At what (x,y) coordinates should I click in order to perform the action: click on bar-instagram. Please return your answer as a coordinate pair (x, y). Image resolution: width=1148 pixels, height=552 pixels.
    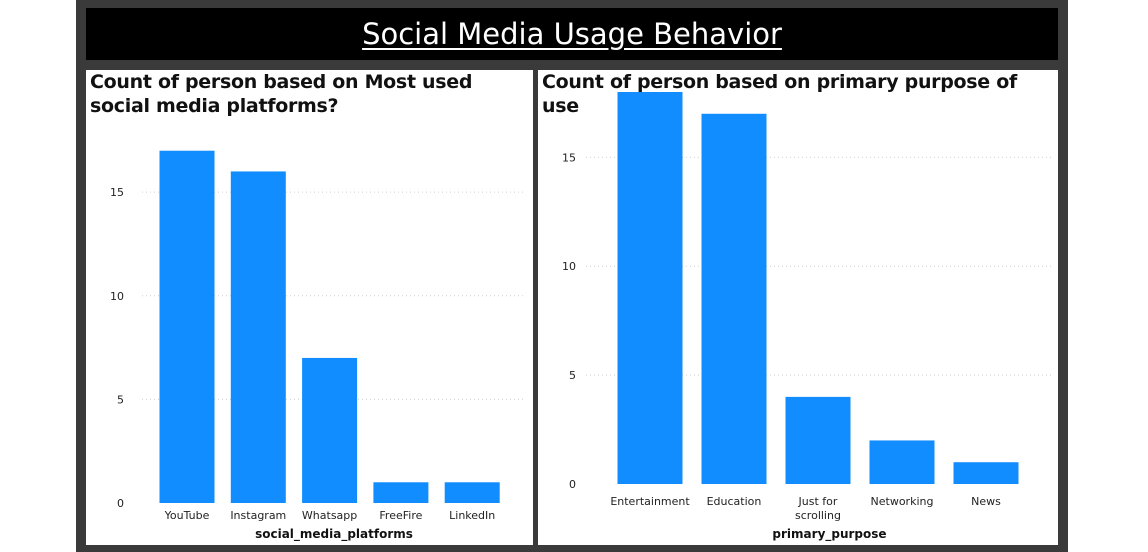
    Looking at the image, I should click on (258, 337).